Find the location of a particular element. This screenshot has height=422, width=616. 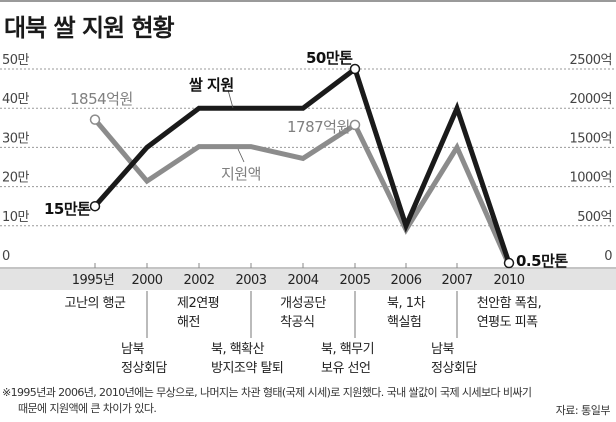

event-label-line: 해전 is located at coordinates (188, 322).